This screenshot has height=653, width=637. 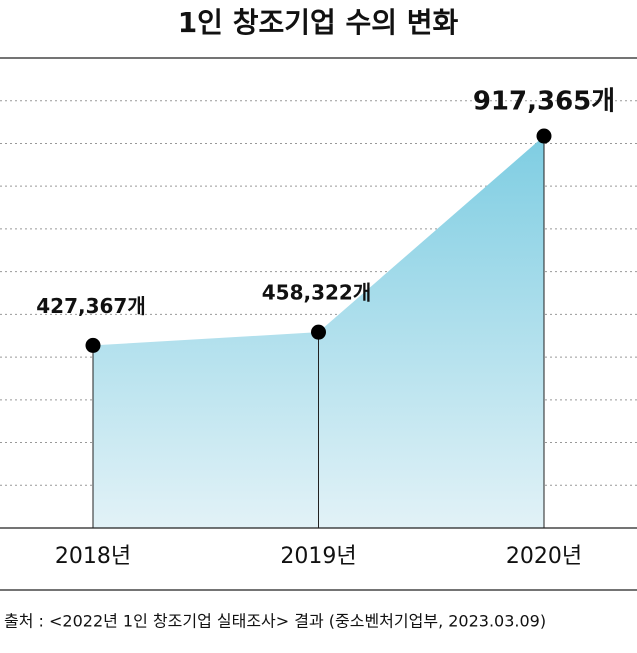 What do you see at coordinates (318, 22) in the screenshot?
I see `chart-title: 1인 창조기업 수의 변화` at bounding box center [318, 22].